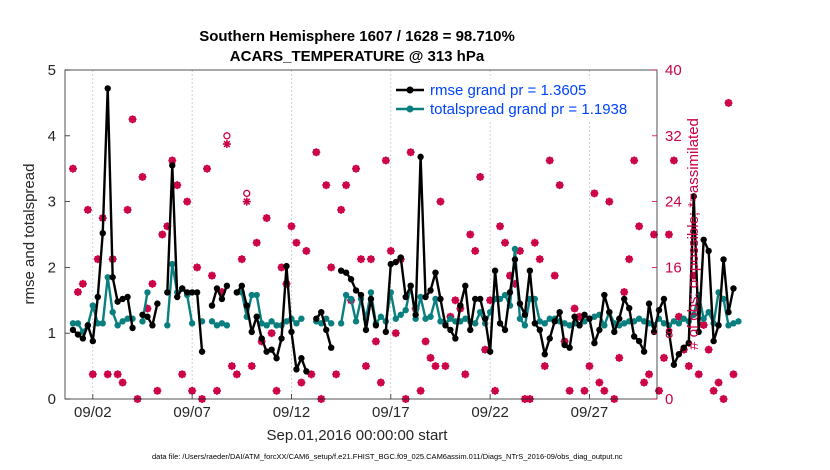 The image size is (830, 470). I want to click on x-tick-label: 09/12, so click(292, 412).